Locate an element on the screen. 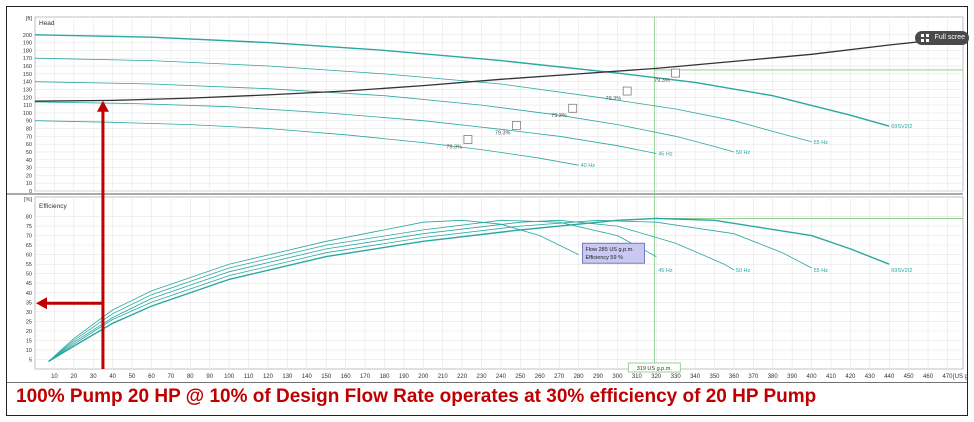  x-tick-label: 120 is located at coordinates (268, 377).